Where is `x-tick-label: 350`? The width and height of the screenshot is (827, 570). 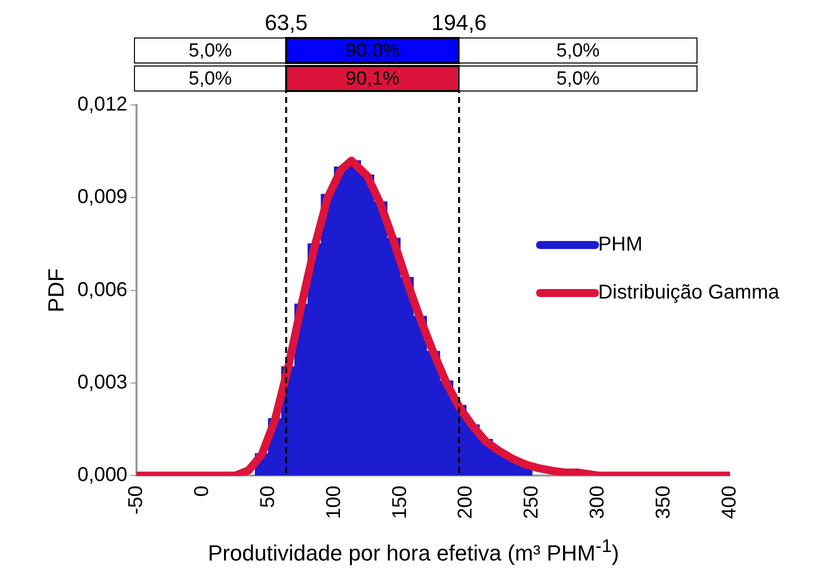 x-tick-label: 350 is located at coordinates (663, 503).